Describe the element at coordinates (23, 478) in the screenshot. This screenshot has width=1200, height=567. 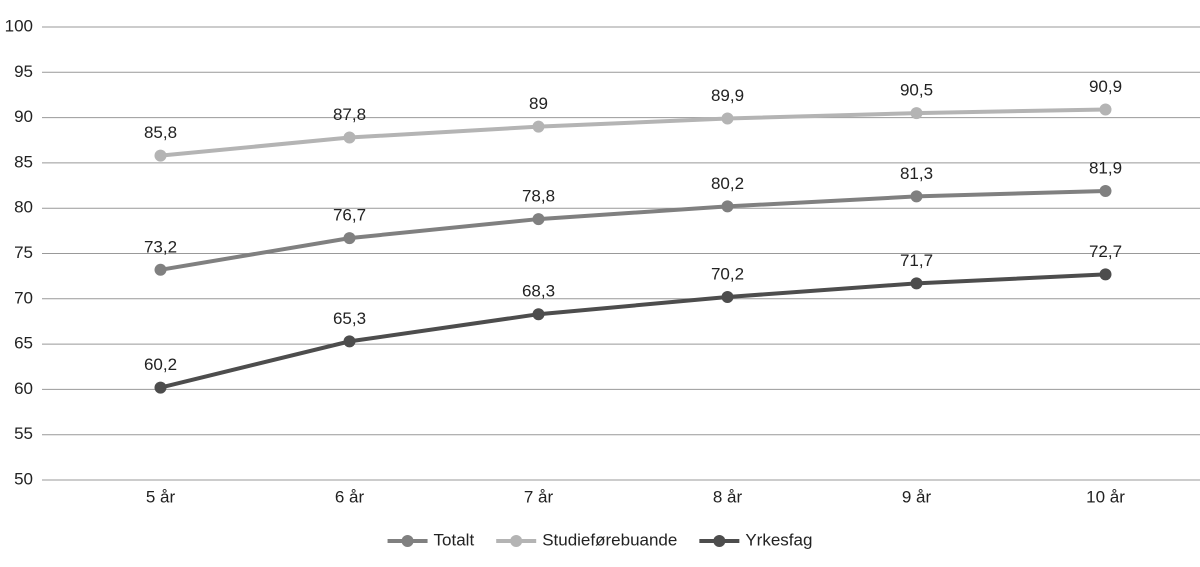
I see `y-tick-label: 50` at that location.